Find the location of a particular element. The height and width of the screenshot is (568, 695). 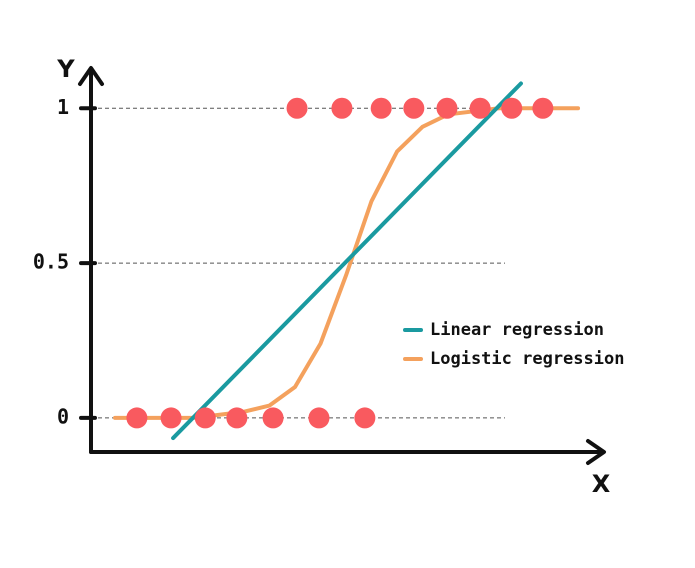

y-axis-label: Y is located at coordinates (65, 69).